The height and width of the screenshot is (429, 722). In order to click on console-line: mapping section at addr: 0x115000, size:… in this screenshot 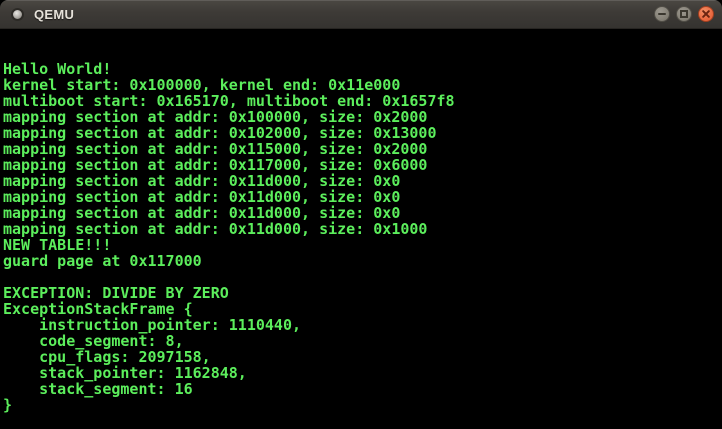, I will do `click(215, 149)`.